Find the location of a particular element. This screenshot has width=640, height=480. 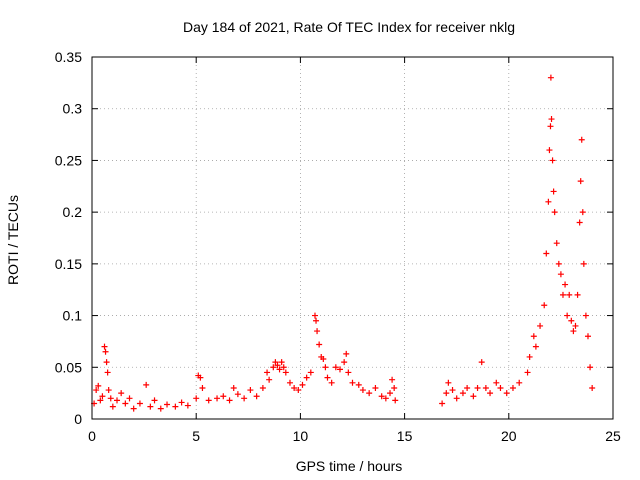

y-tick-label: 0 is located at coordinates (78, 419).